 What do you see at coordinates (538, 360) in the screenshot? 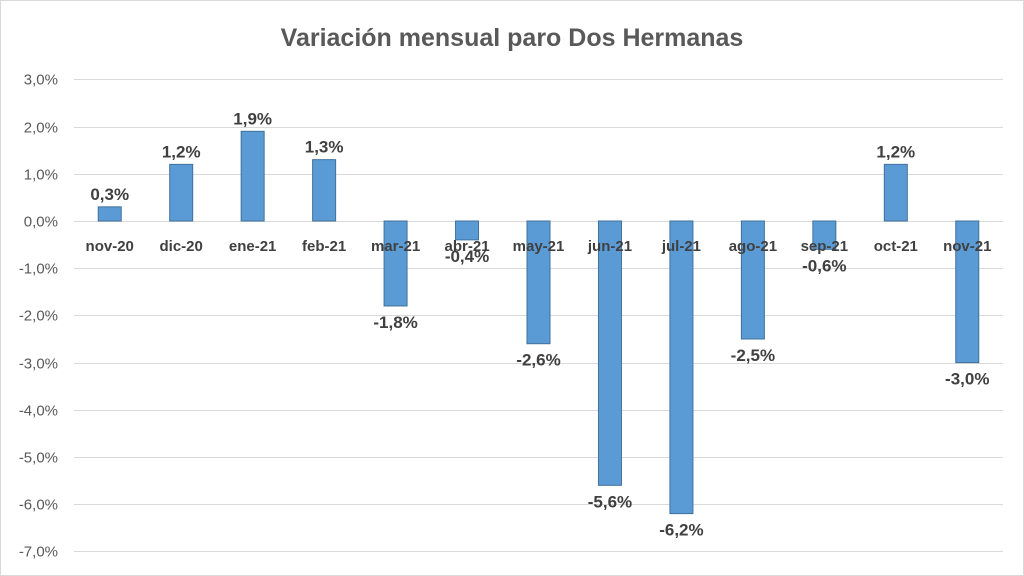
I see `data-label: -2,6%` at bounding box center [538, 360].